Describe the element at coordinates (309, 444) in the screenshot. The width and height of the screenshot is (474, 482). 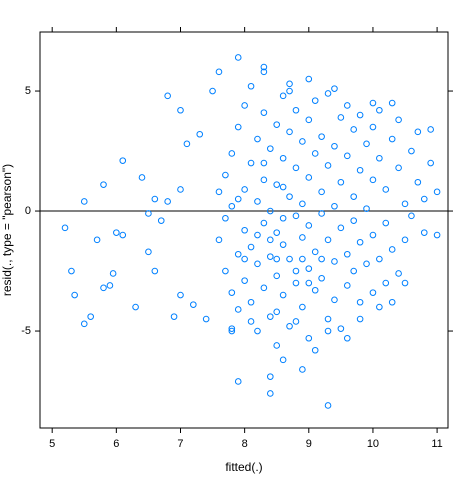
I see `x-tick-label: 9` at that location.